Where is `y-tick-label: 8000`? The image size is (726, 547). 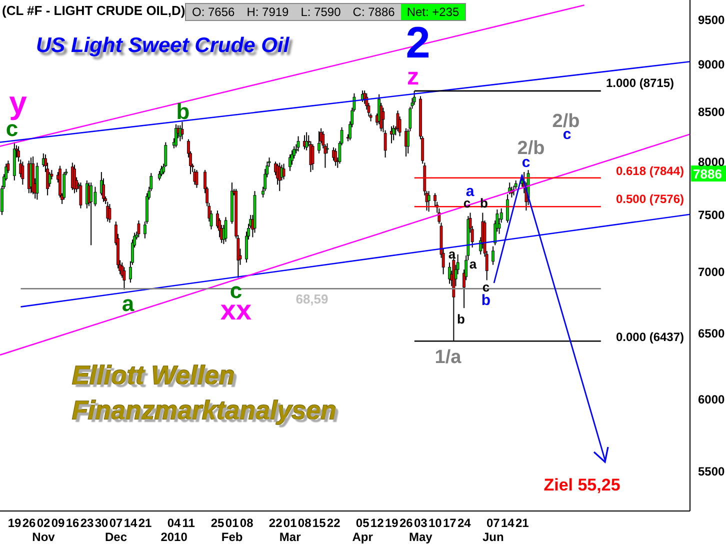
y-tick-label: 8000 is located at coordinates (712, 161).